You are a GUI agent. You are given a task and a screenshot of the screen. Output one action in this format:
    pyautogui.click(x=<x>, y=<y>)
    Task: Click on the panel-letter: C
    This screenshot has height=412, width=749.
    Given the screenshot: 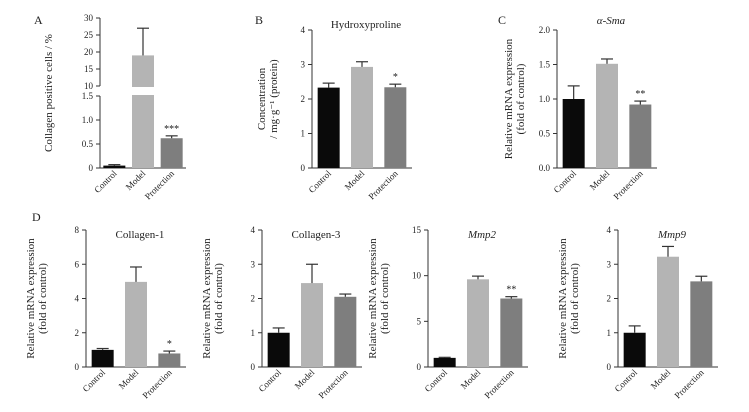 What is the action you would take?
    pyautogui.click(x=502, y=20)
    